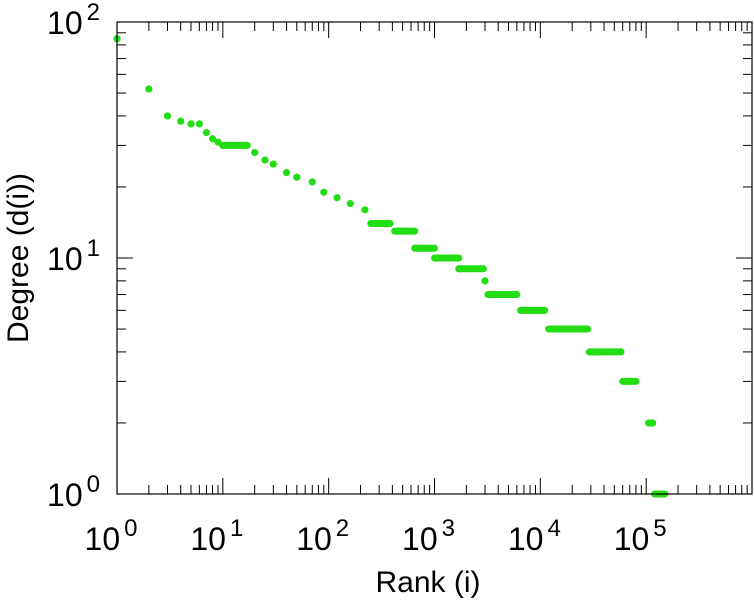  I want to click on tick-exponent: 5, so click(659, 528).